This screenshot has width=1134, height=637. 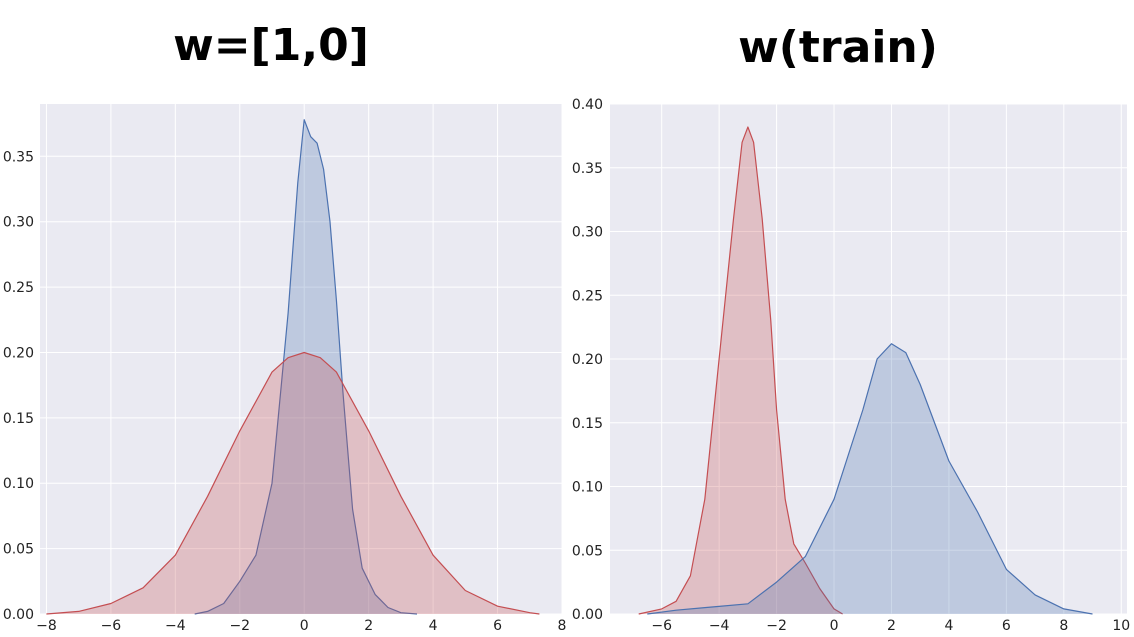 What do you see at coordinates (838, 47) in the screenshot?
I see `right-chart-title: w(train)` at bounding box center [838, 47].